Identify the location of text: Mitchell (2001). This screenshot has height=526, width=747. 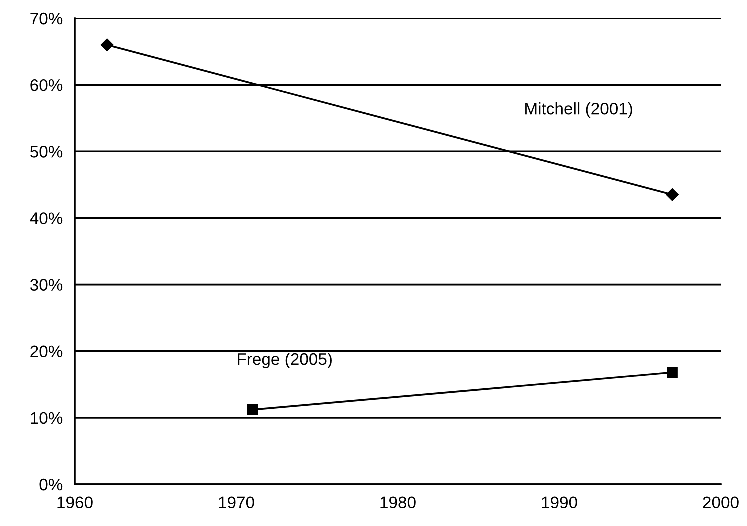
(579, 110).